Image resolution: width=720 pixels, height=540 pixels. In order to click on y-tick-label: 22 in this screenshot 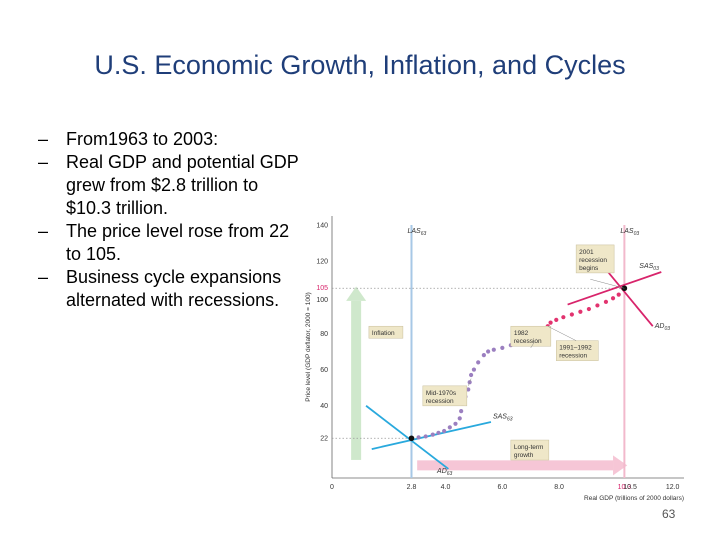, I will do `click(324, 439)`.